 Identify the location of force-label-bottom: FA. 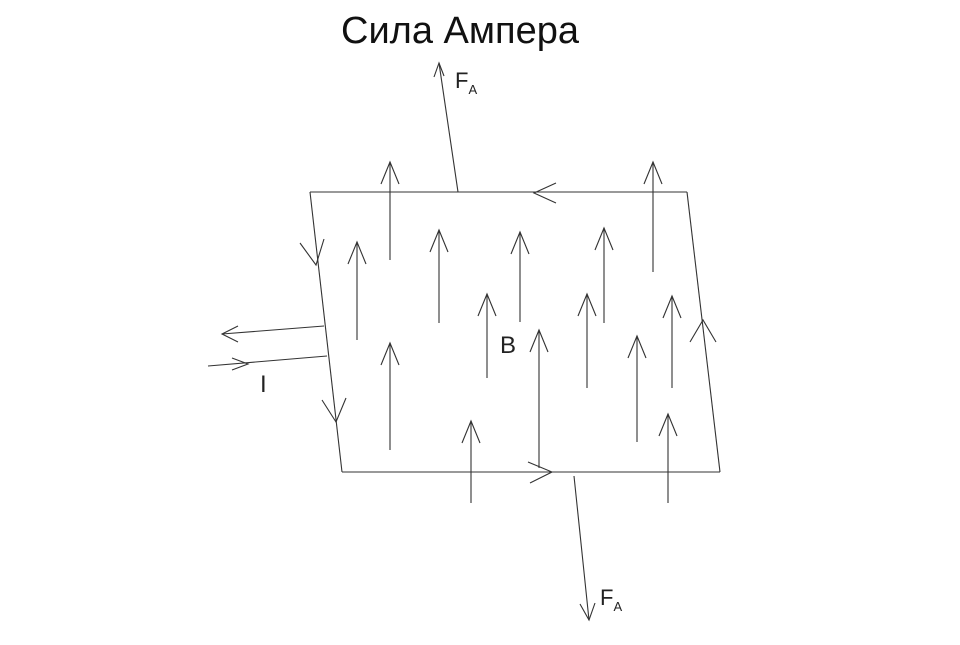
(611, 599).